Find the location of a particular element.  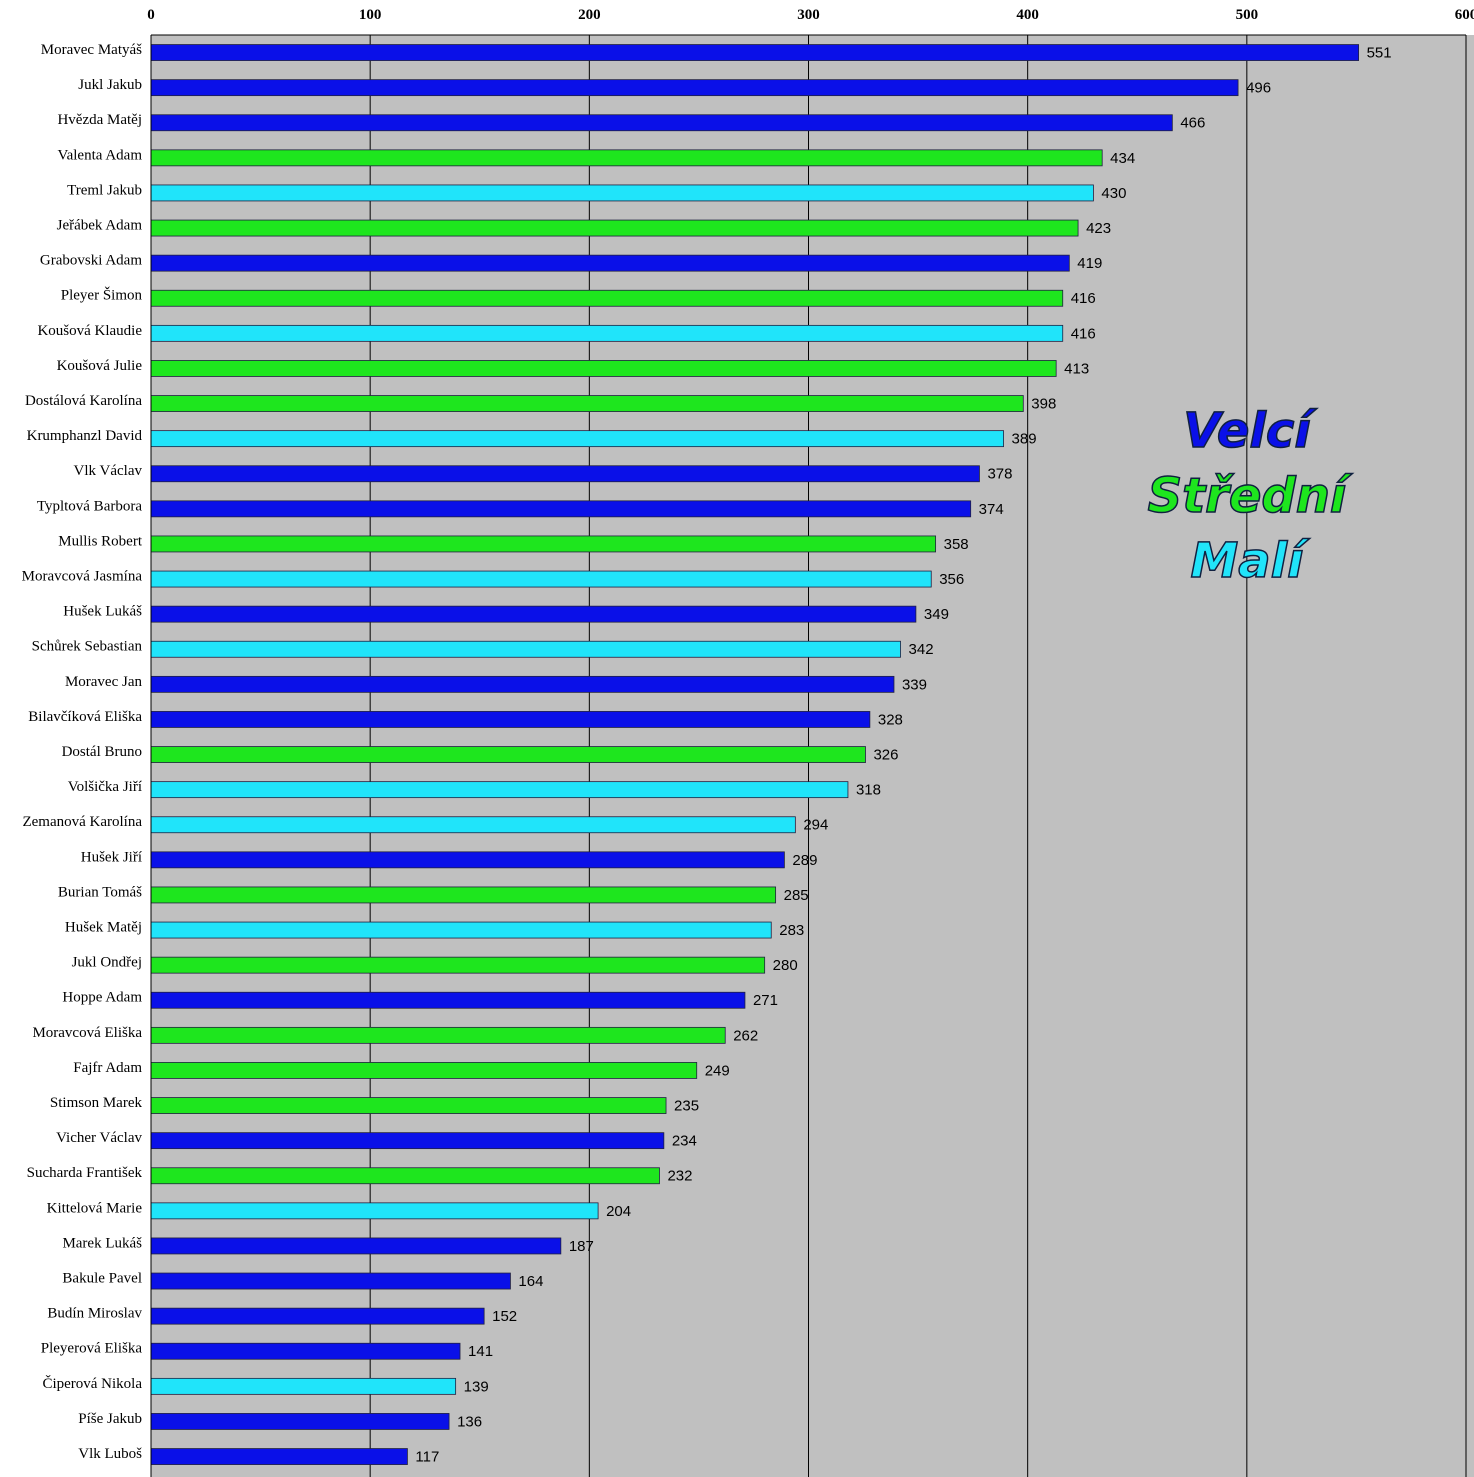

value-label: 413 is located at coordinates (1076, 368).